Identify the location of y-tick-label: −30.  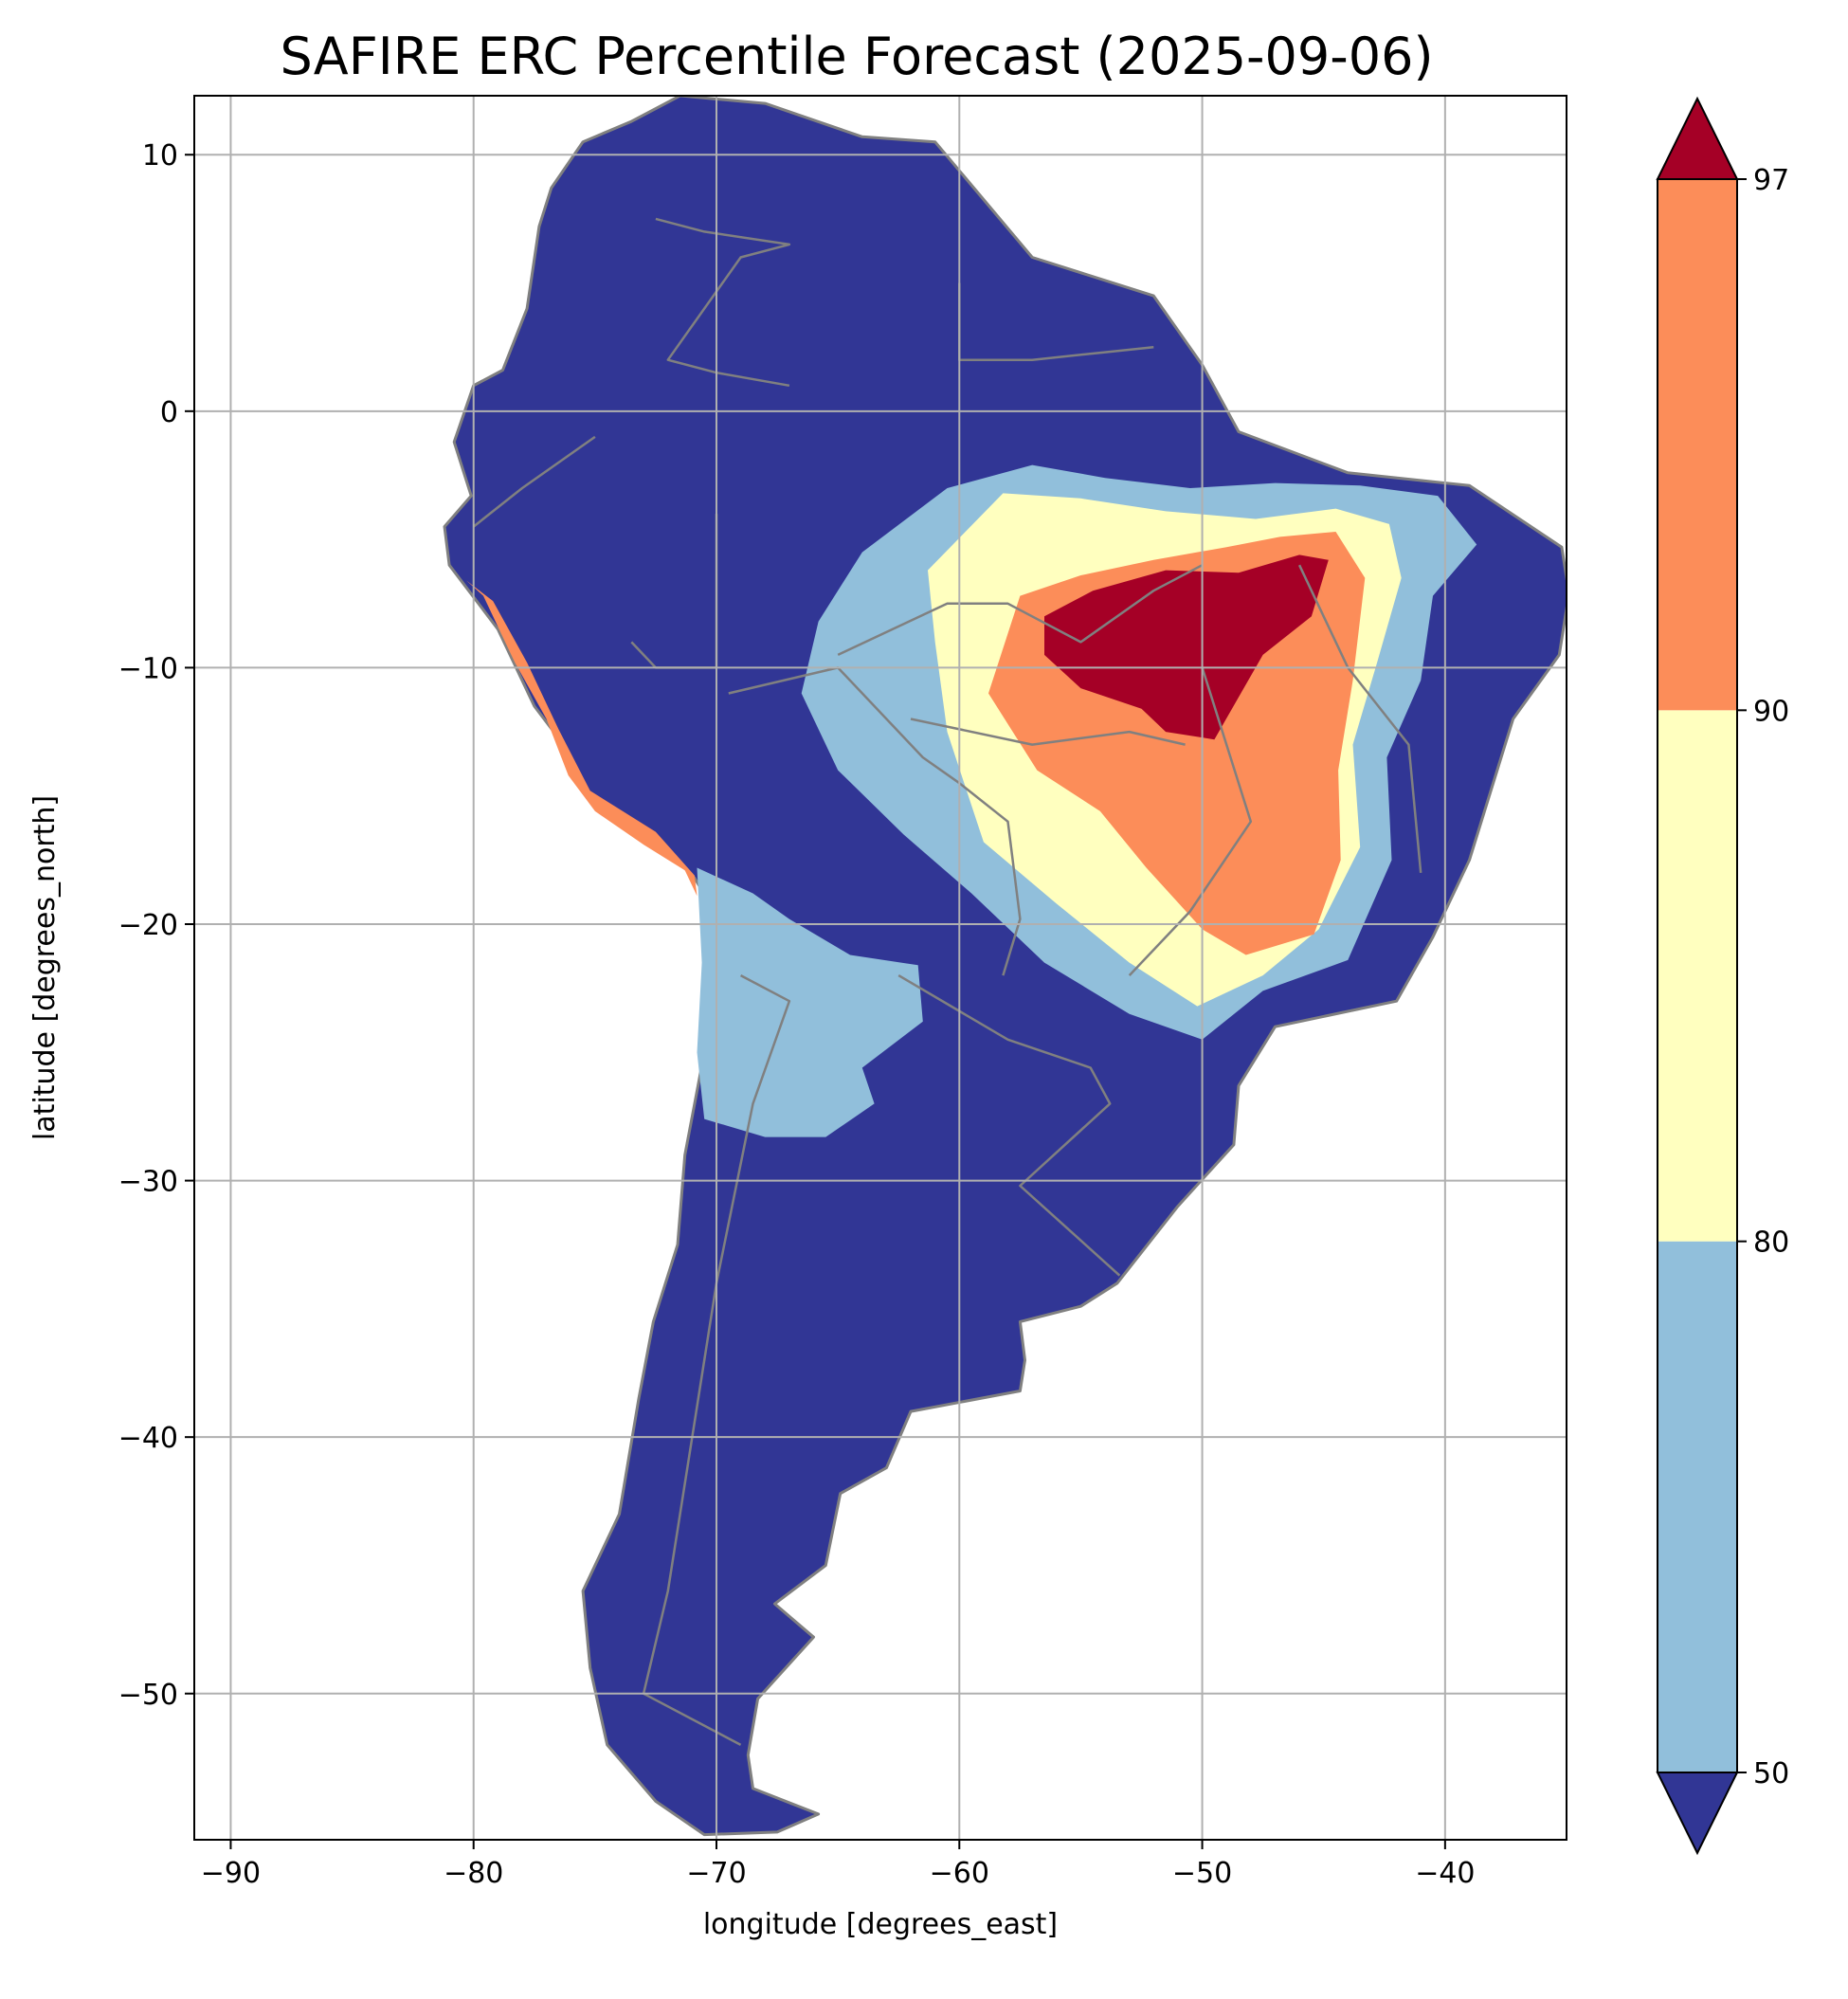
(148, 1183).